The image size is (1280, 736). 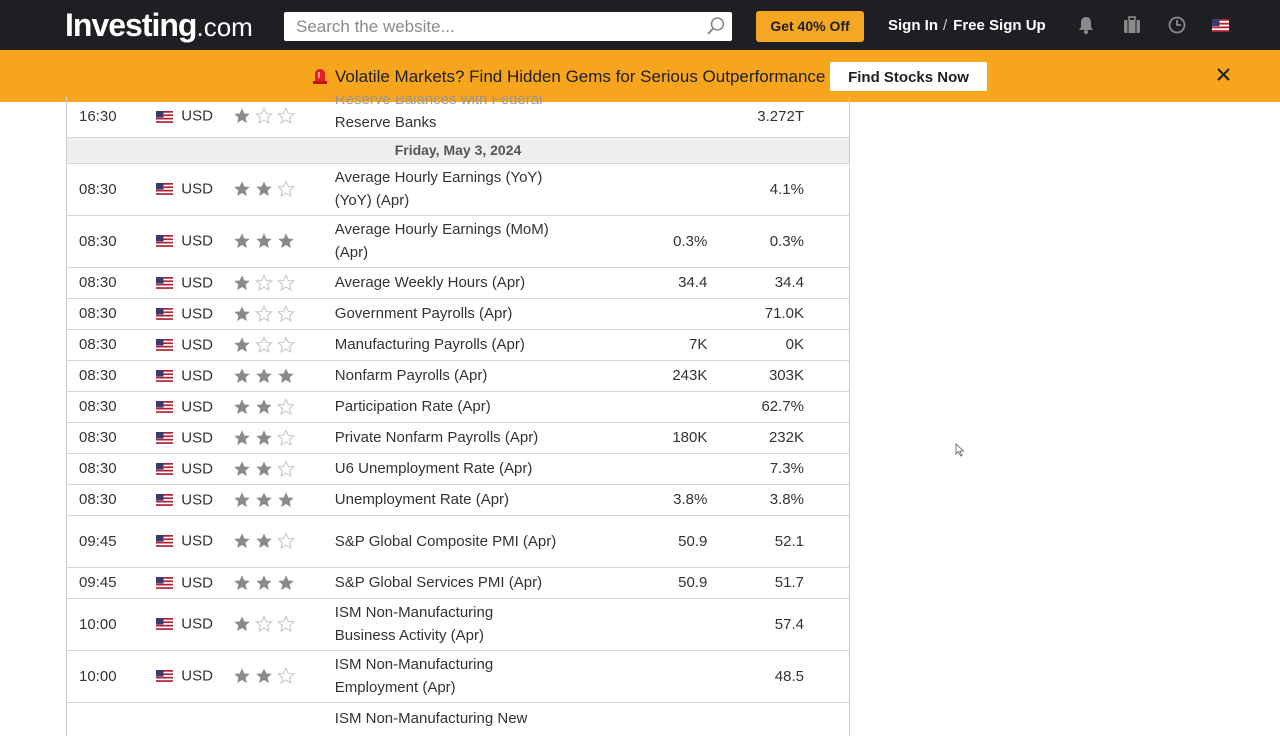 What do you see at coordinates (495, 26) in the screenshot?
I see `search-input` at bounding box center [495, 26].